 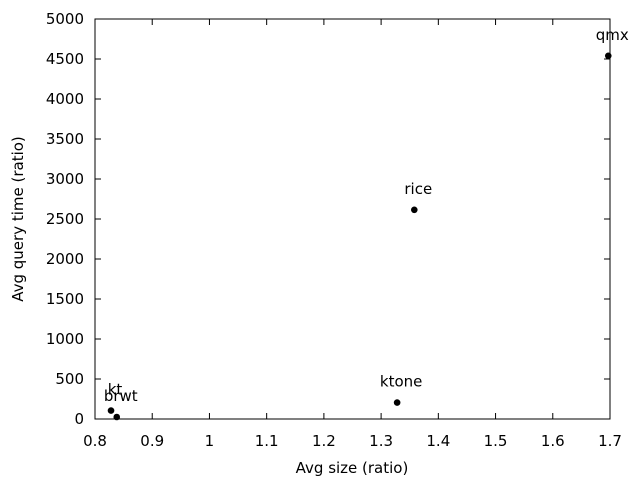 What do you see at coordinates (152, 441) in the screenshot?
I see `x-tick-label: 0.9` at bounding box center [152, 441].